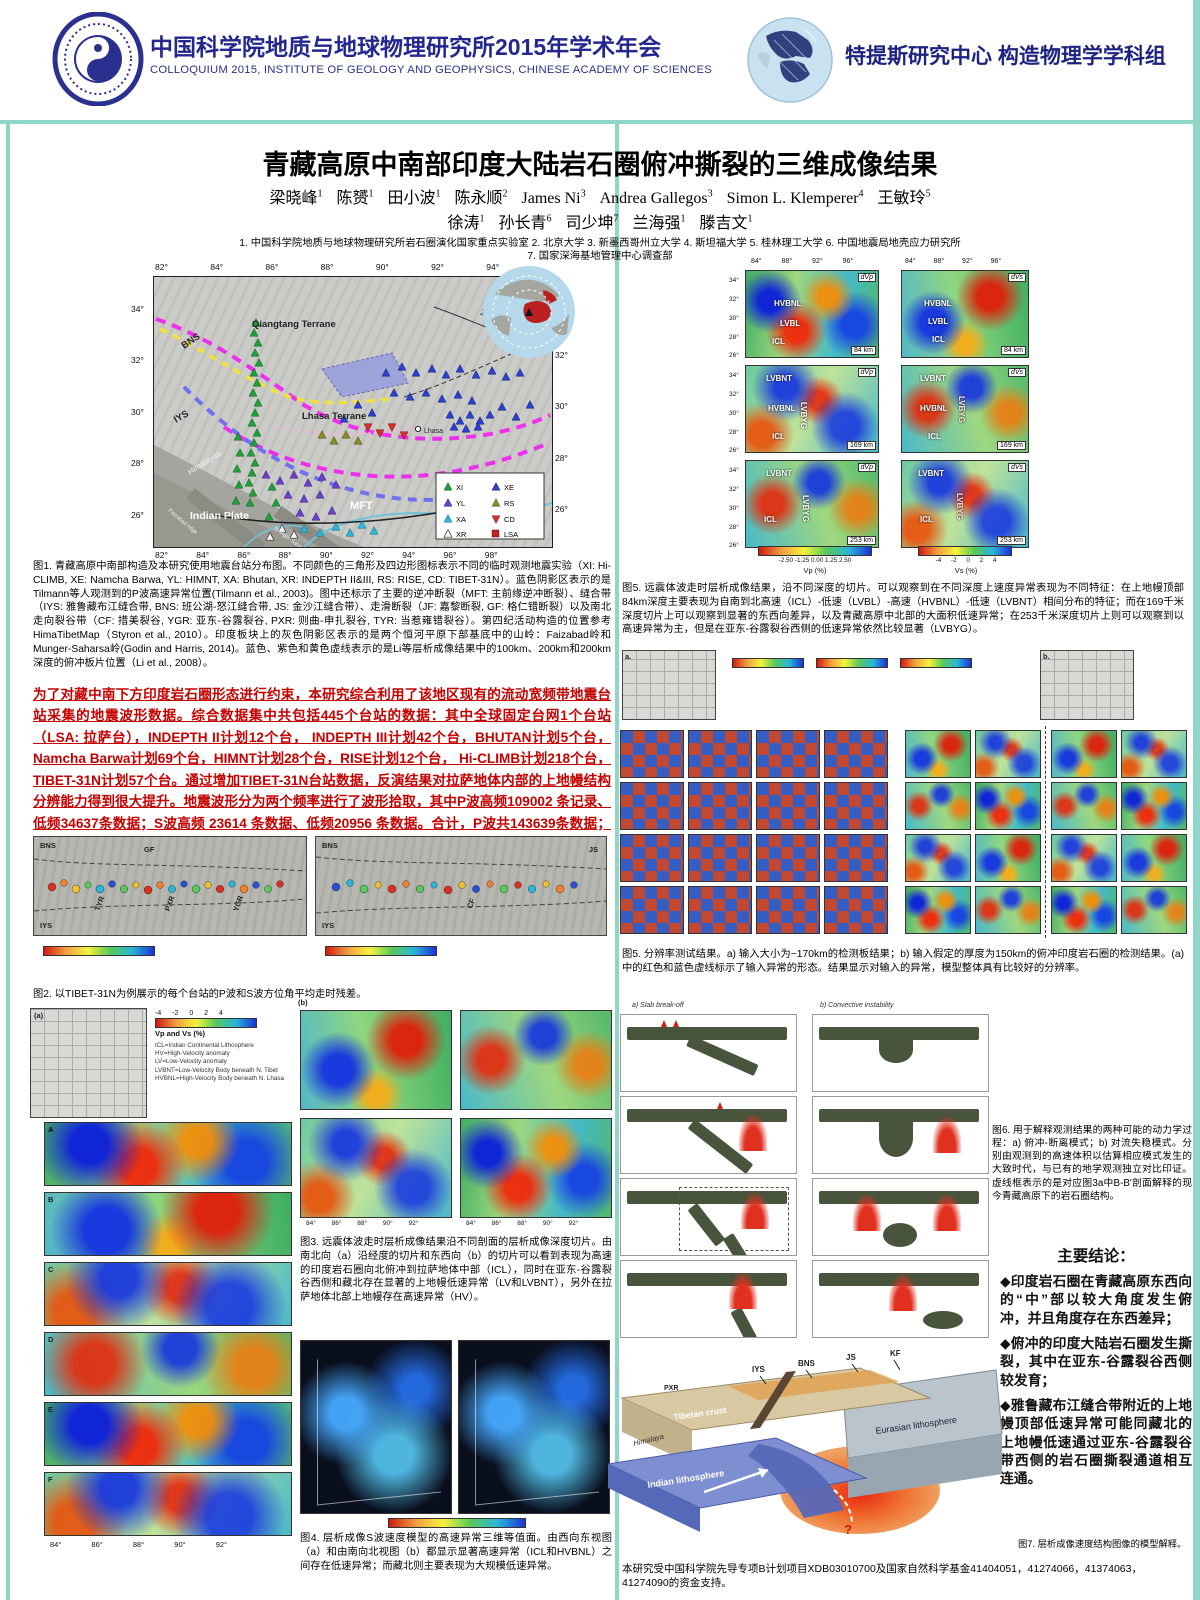 This screenshot has width=1200, height=1600. Describe the element at coordinates (1096, 1256) in the screenshot. I see `conclusions-heading: 主要结论：` at that location.